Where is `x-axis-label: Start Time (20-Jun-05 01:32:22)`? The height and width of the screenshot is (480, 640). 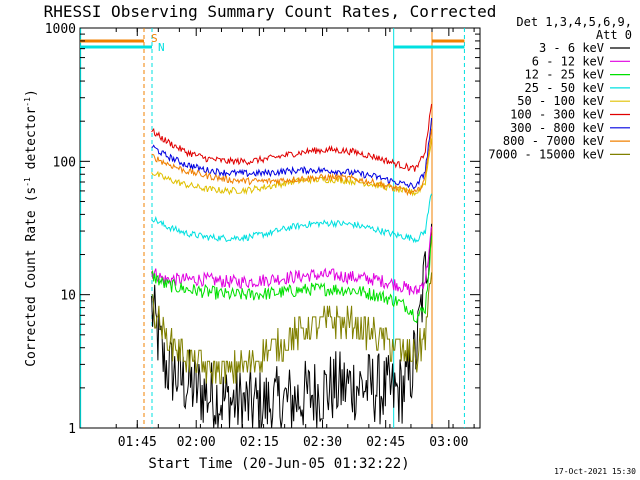
x-axis-label: Start Time (20-Jun-05 01:32:22) is located at coordinates (278, 464).